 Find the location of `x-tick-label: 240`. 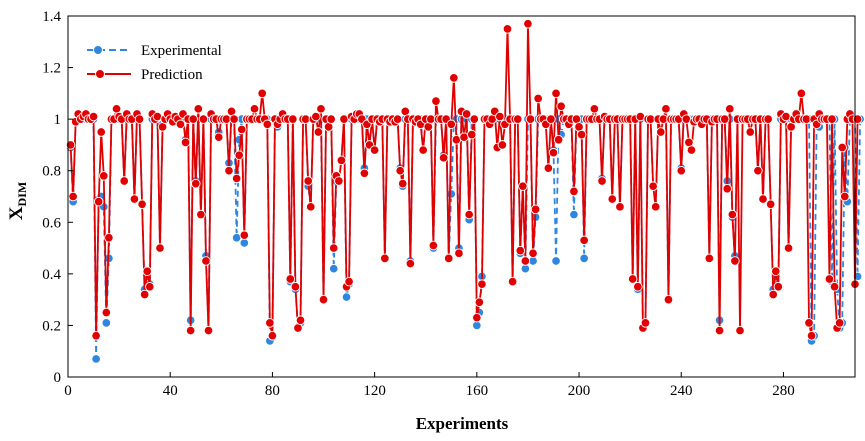

x-tick-label: 240 is located at coordinates (681, 391).